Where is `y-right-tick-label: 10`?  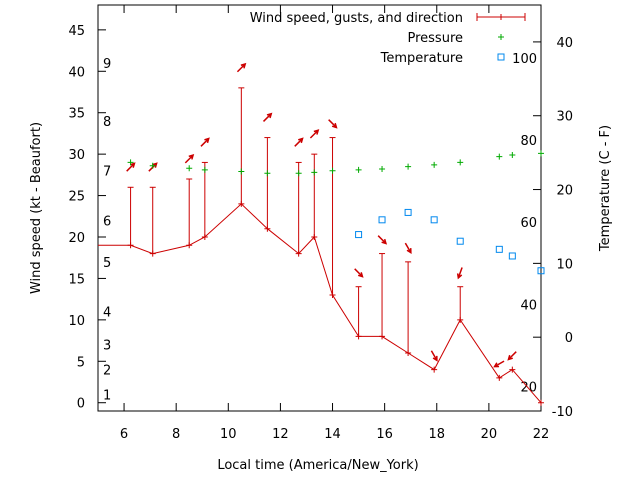 y-right-tick-label: 10 is located at coordinates (564, 264).